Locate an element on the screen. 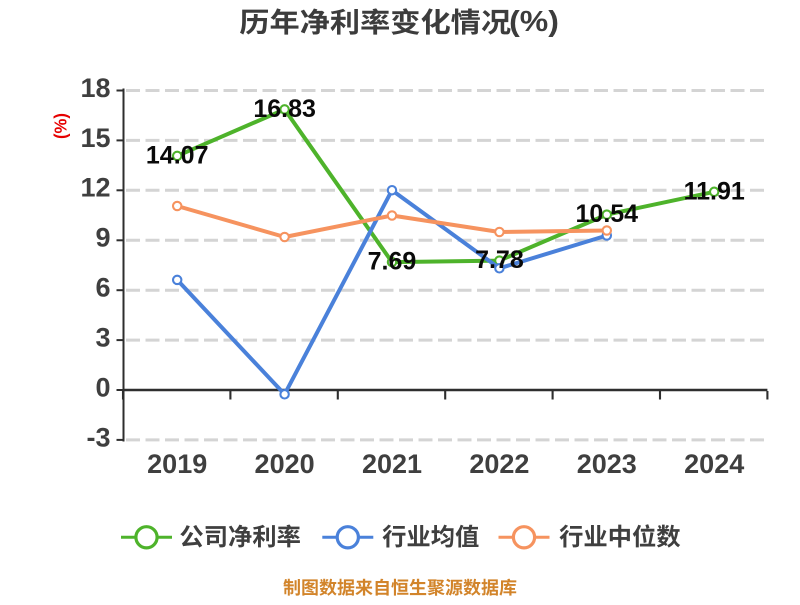 Image resolution: width=800 pixels, height=605 pixels. svg-text: 2024 is located at coordinates (714, 464).